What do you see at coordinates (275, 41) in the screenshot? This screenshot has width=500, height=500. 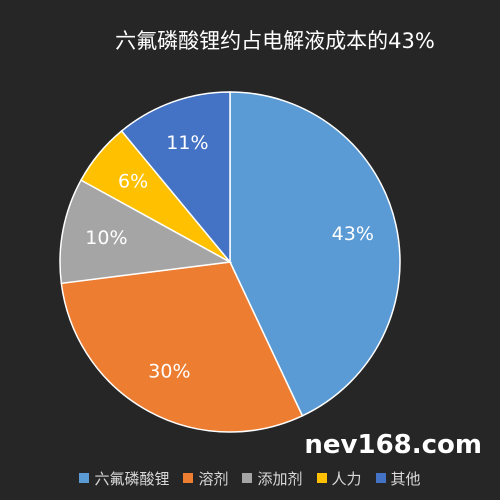 I see `chart-title: 六氟磷酸锂约占电解液成本的43%` at bounding box center [275, 41].